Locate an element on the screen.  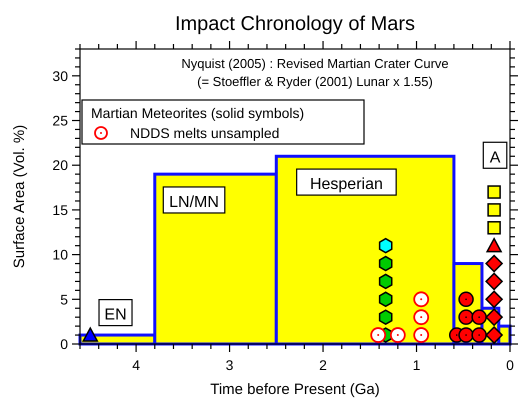
annotation: A is located at coordinates (495, 157).